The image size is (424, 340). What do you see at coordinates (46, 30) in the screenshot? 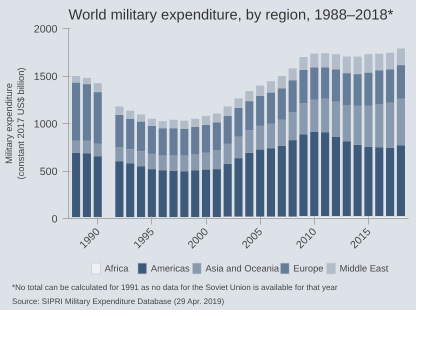
I see `y-tick-label: 2000` at bounding box center [46, 30].